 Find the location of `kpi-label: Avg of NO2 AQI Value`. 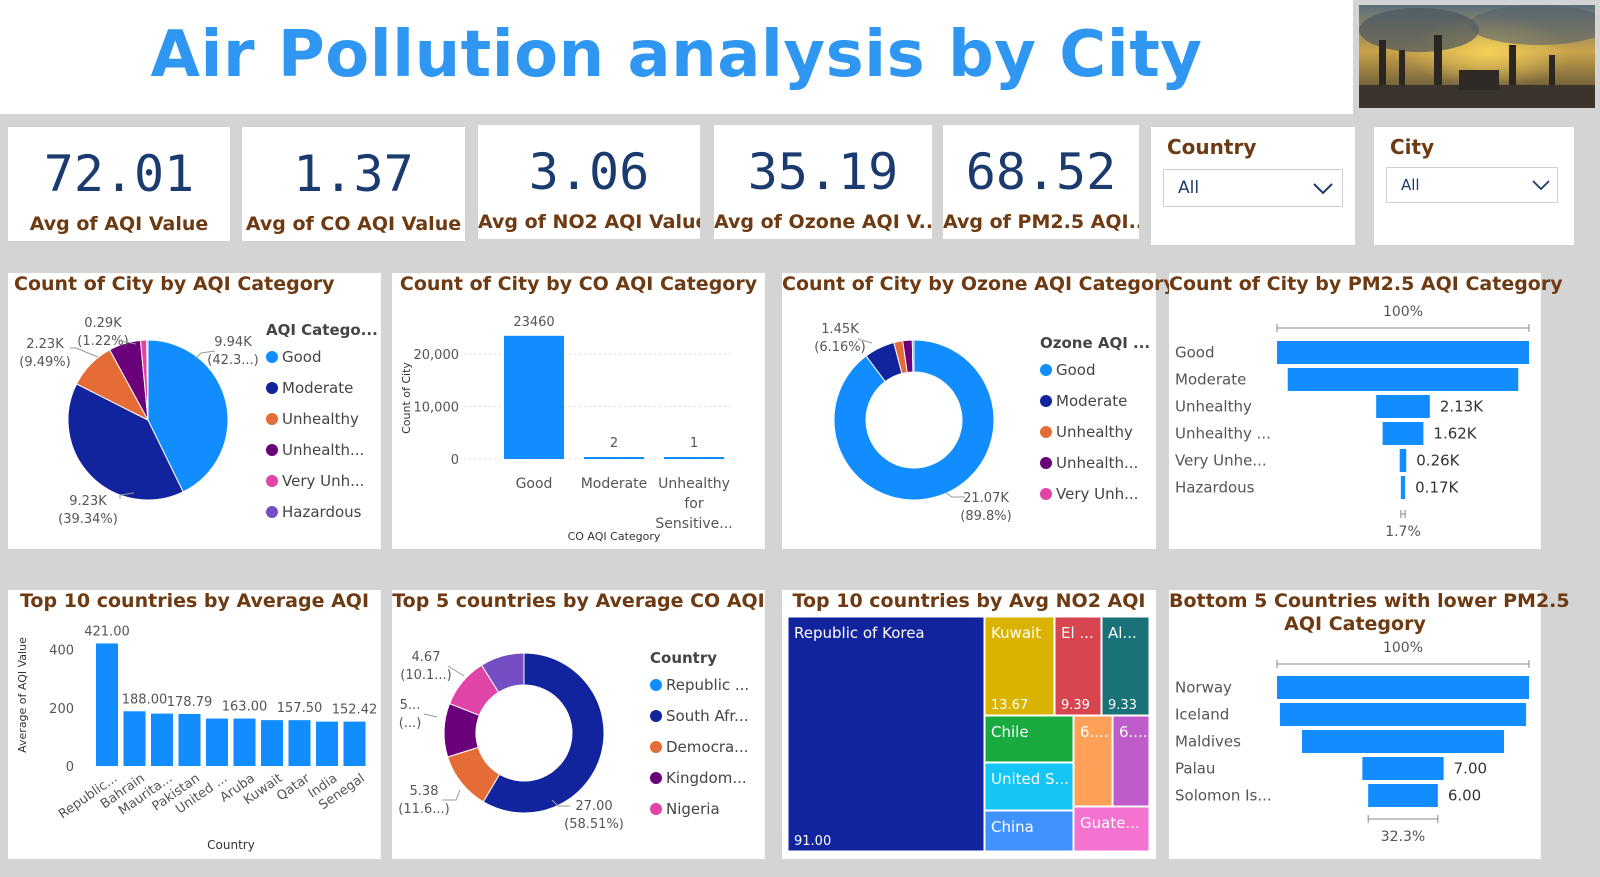

kpi-label: Avg of NO2 AQI Value is located at coordinates (589, 222).